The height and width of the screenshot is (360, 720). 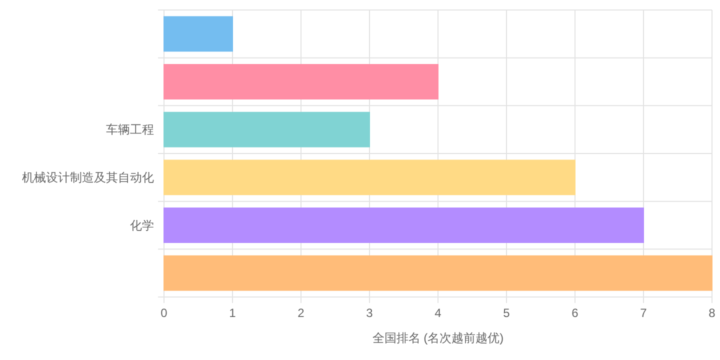 What do you see at coordinates (88, 177) in the screenshot?
I see `y-tick-label: 机械设计制造及其自动化` at bounding box center [88, 177].